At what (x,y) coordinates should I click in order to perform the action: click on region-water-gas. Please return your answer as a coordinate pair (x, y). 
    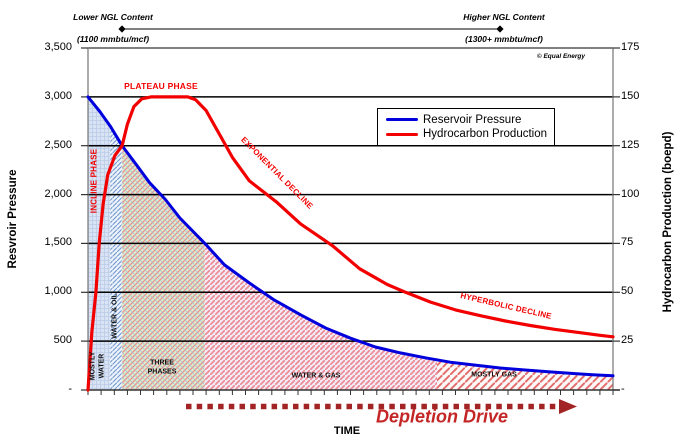
    Looking at the image, I should click on (321, 316).